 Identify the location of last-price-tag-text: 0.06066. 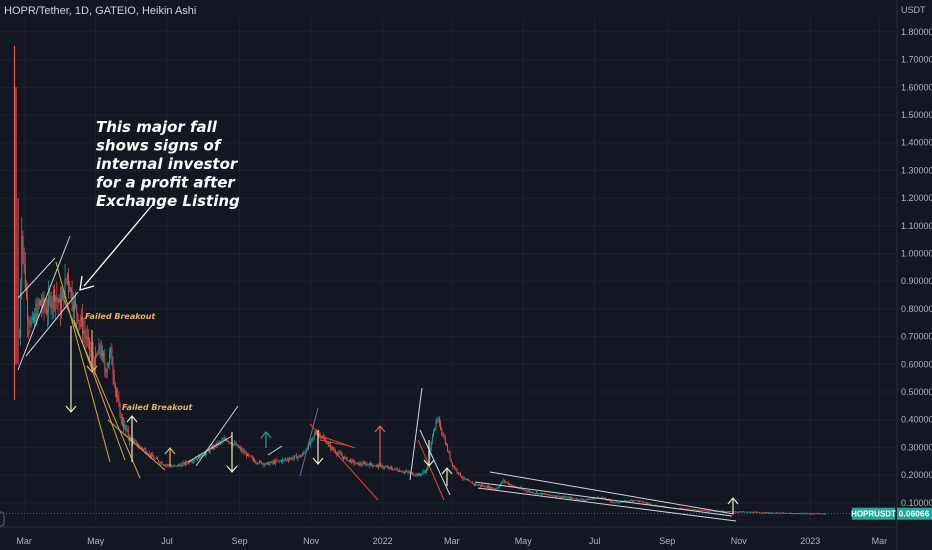
(914, 514).